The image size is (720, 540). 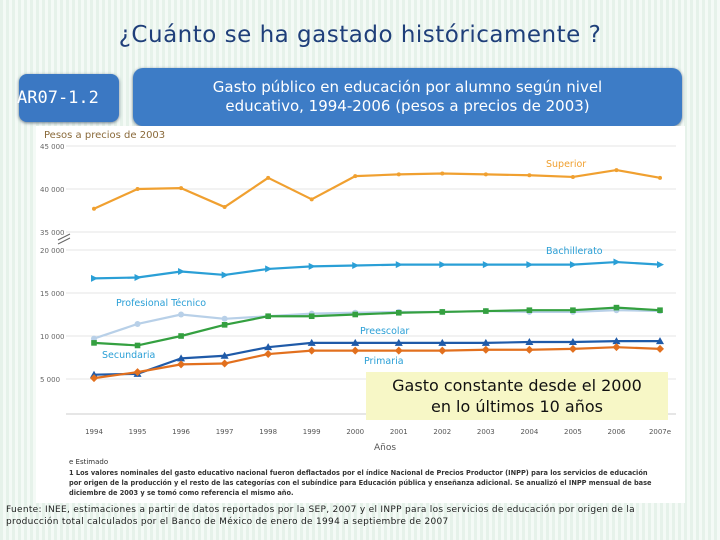 What do you see at coordinates (88, 462) in the screenshot?
I see `note-estimado: e Estimado` at bounding box center [88, 462].